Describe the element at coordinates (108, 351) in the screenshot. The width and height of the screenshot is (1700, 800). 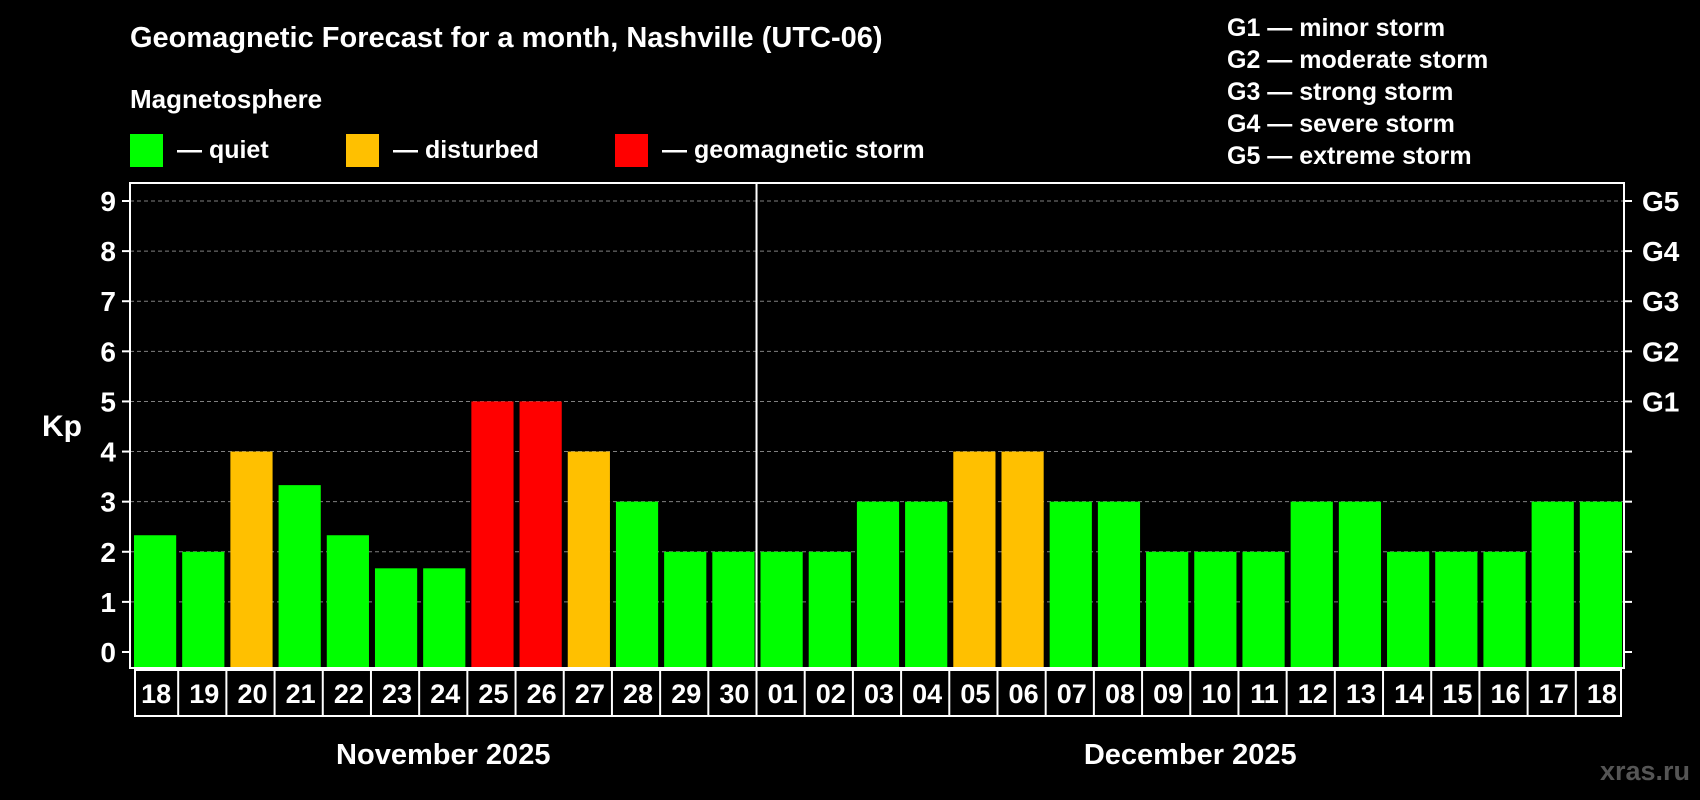
I see `y-tick-label-6: 6` at that location.